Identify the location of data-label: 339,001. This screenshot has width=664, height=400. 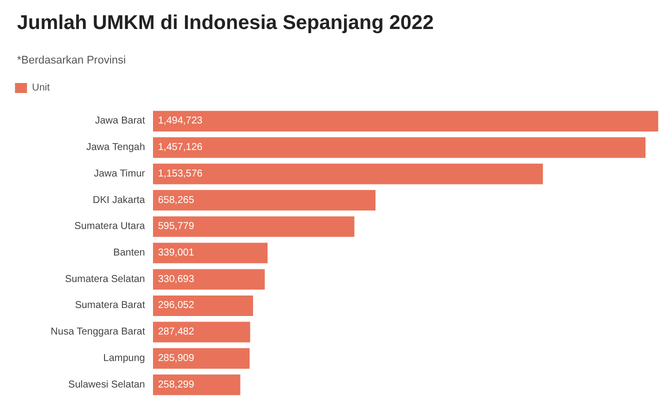
(176, 253).